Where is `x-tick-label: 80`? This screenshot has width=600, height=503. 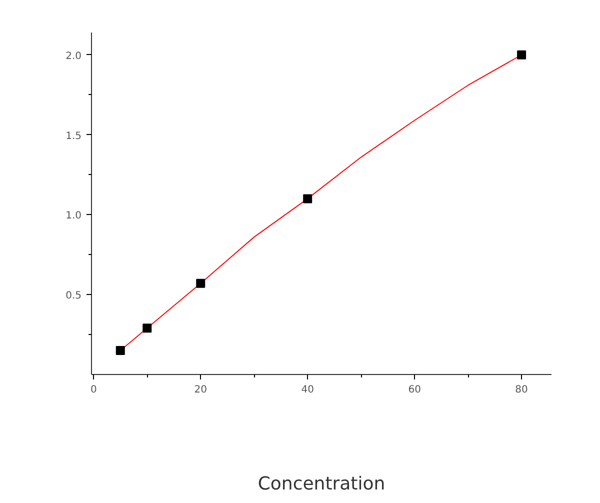
x-tick-label: 80 is located at coordinates (521, 390).